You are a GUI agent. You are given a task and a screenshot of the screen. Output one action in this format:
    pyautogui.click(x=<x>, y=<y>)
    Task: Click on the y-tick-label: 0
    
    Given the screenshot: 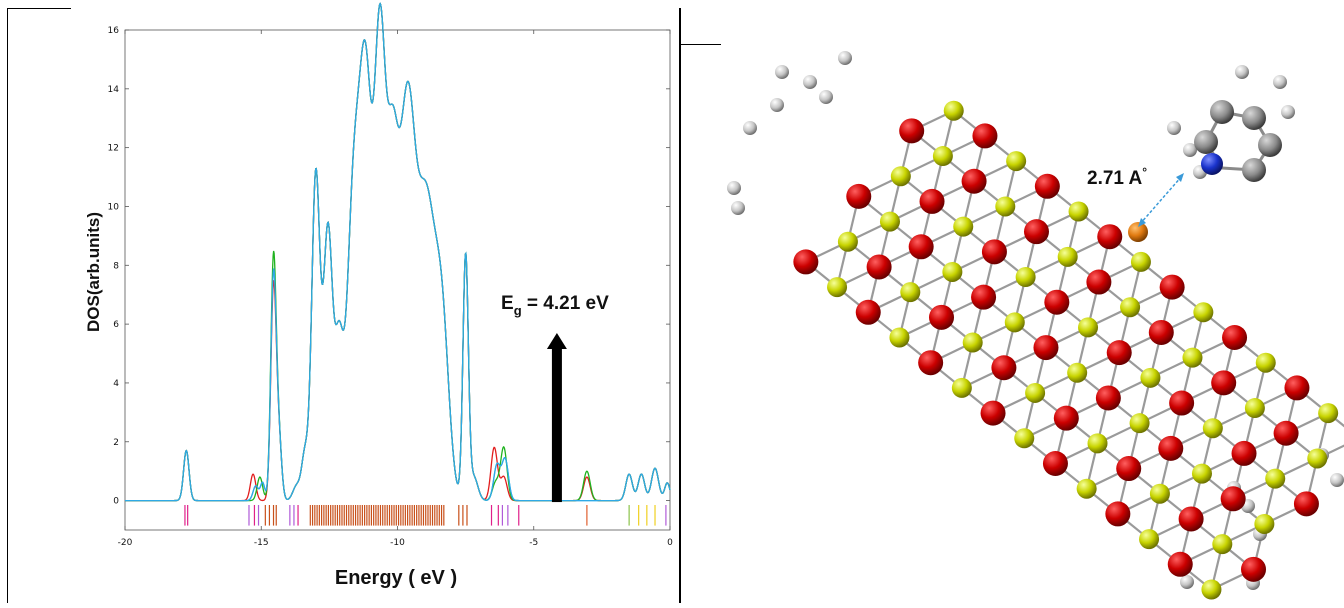 What is the action you would take?
    pyautogui.click(x=116, y=502)
    